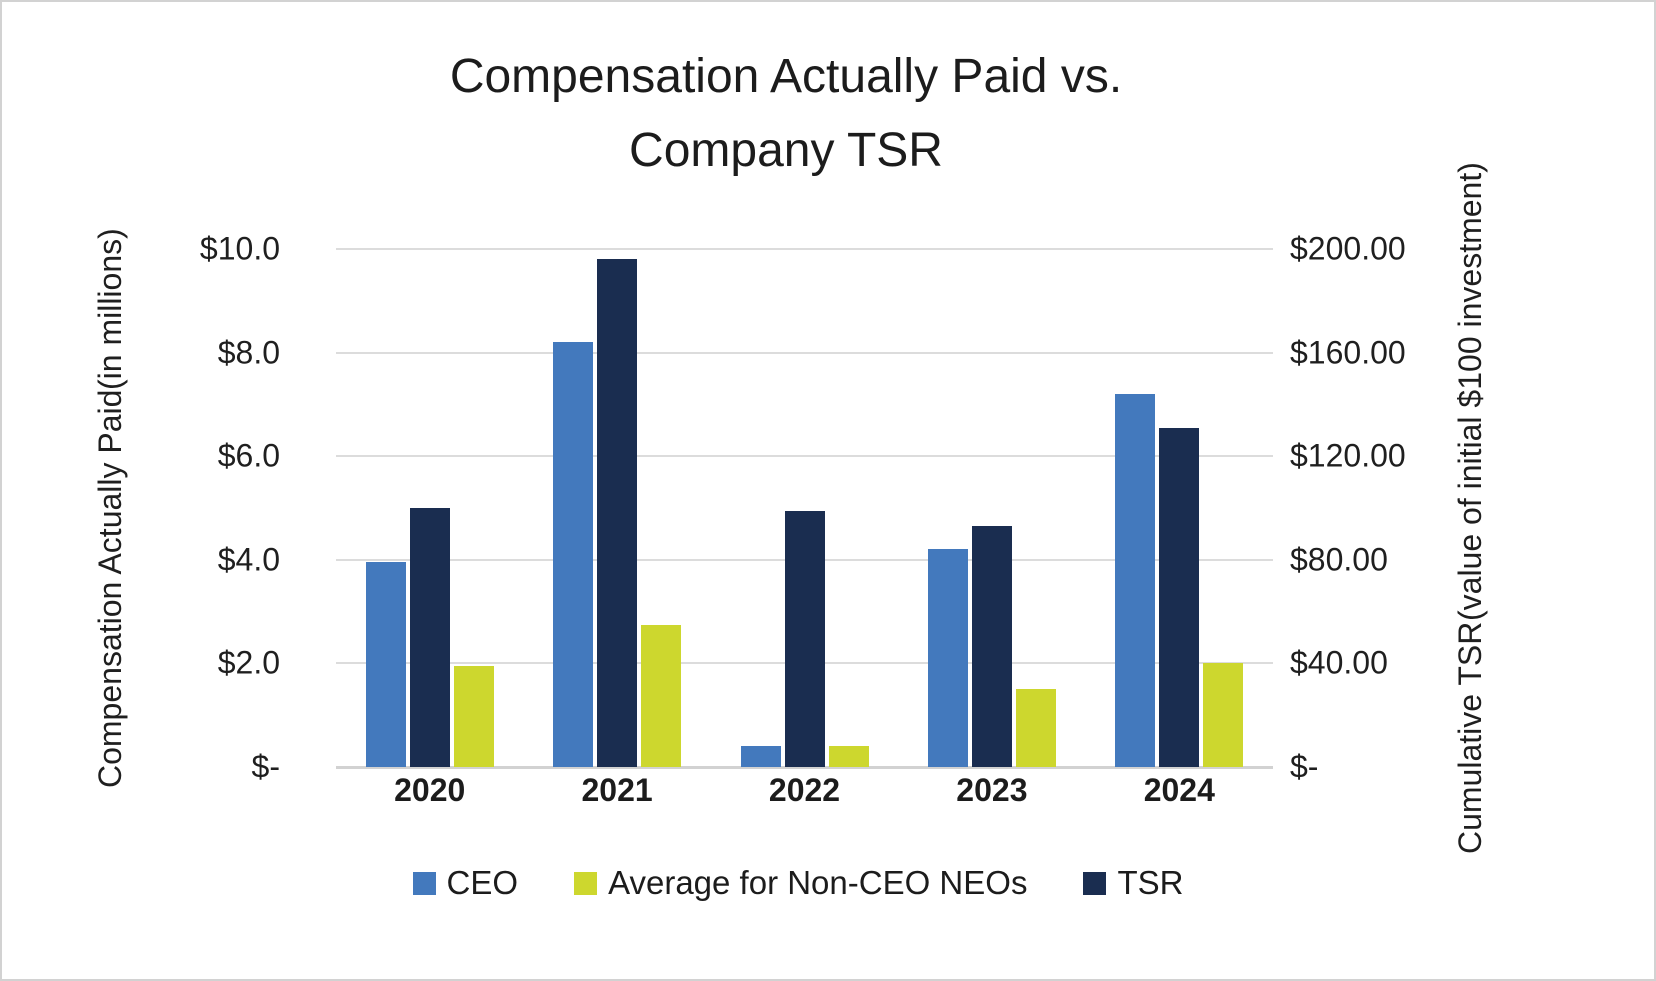 Image resolution: width=1656 pixels, height=981 pixels. I want to click on legend-item-tsr: TSR, so click(1133, 883).